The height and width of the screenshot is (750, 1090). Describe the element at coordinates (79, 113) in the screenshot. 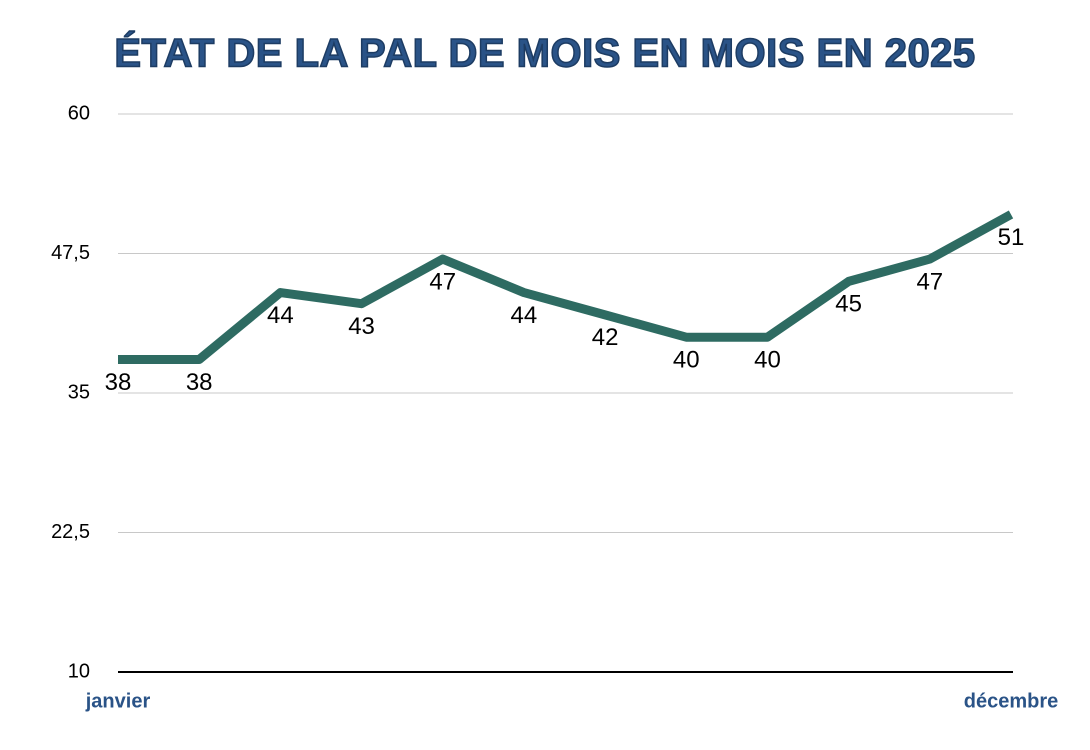

I see `y-tick-label: 60` at that location.